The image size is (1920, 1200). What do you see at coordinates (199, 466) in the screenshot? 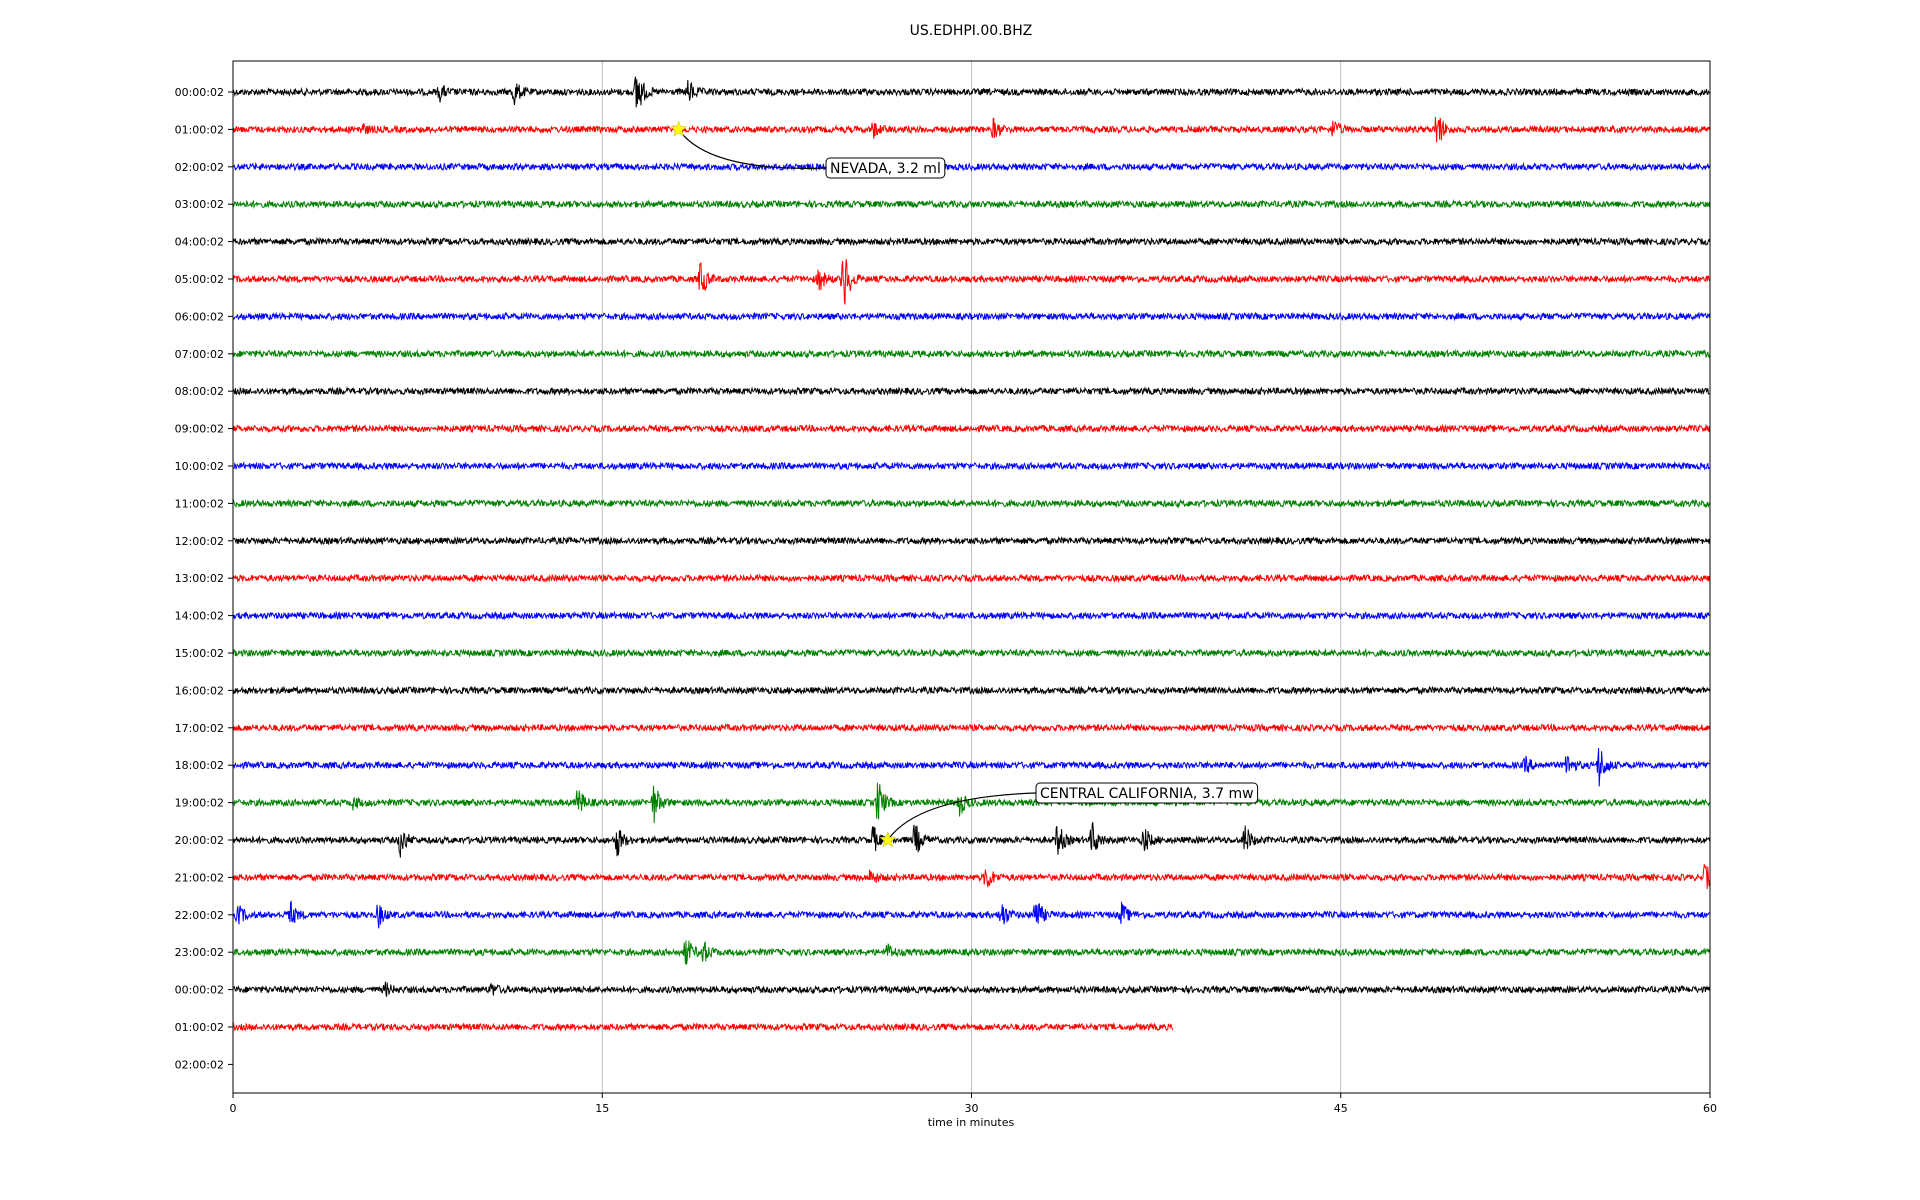
I see `row-label: 10:00:02` at bounding box center [199, 466].